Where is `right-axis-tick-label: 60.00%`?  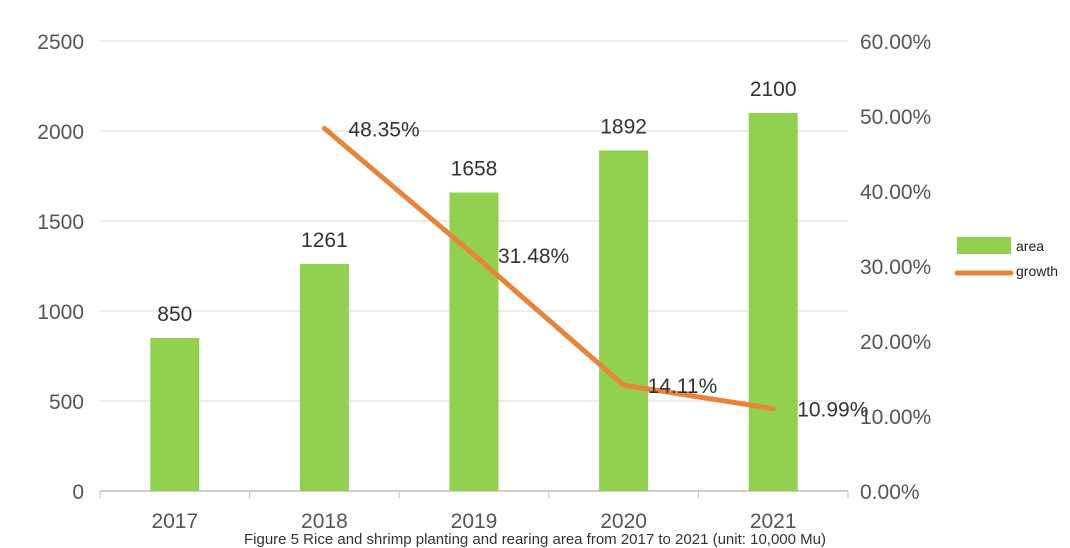 right-axis-tick-label: 60.00% is located at coordinates (895, 42).